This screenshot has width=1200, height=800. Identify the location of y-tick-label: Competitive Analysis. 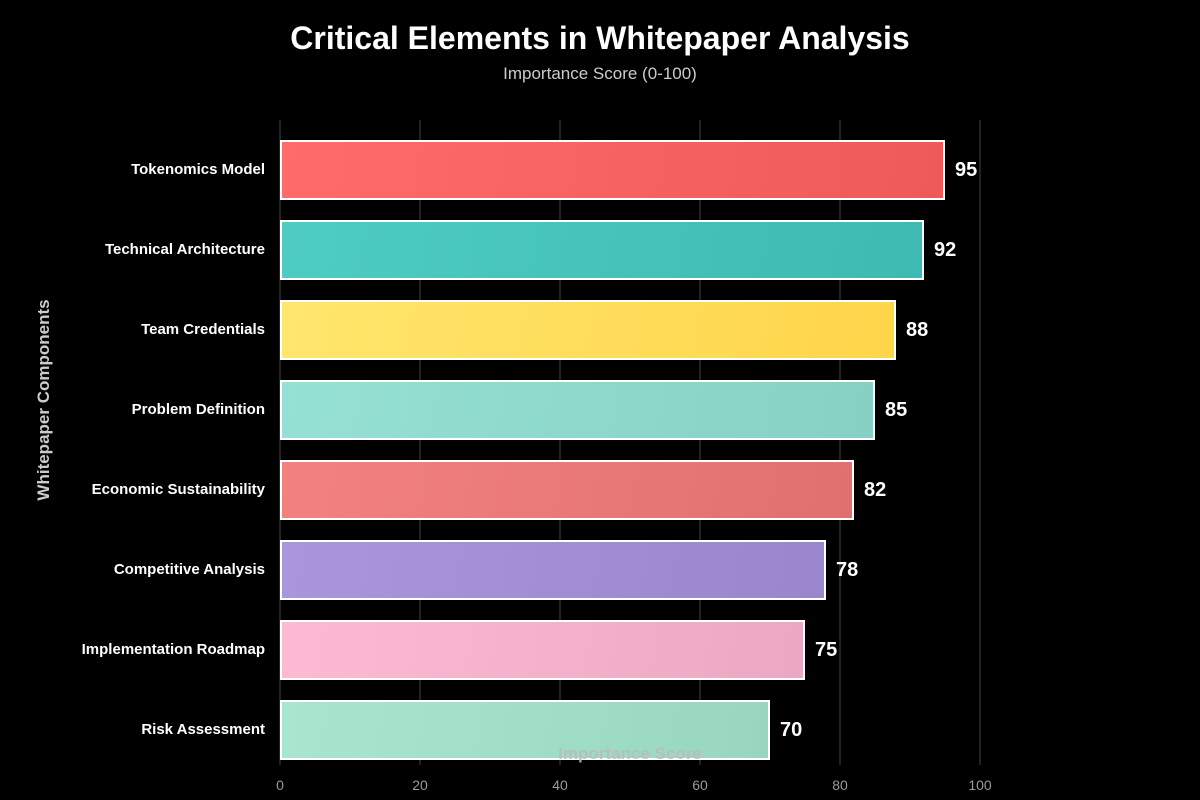
(189, 569).